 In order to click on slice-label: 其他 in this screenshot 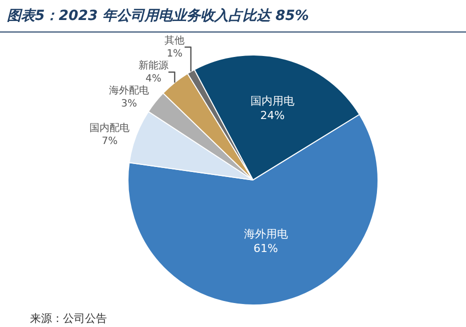, I will do `click(174, 40)`.